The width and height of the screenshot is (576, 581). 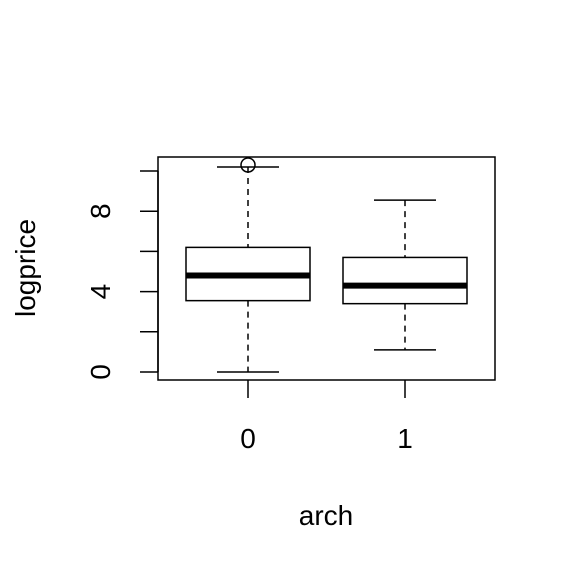 What do you see at coordinates (405, 438) in the screenshot?
I see `x-tick-label: 1` at bounding box center [405, 438].